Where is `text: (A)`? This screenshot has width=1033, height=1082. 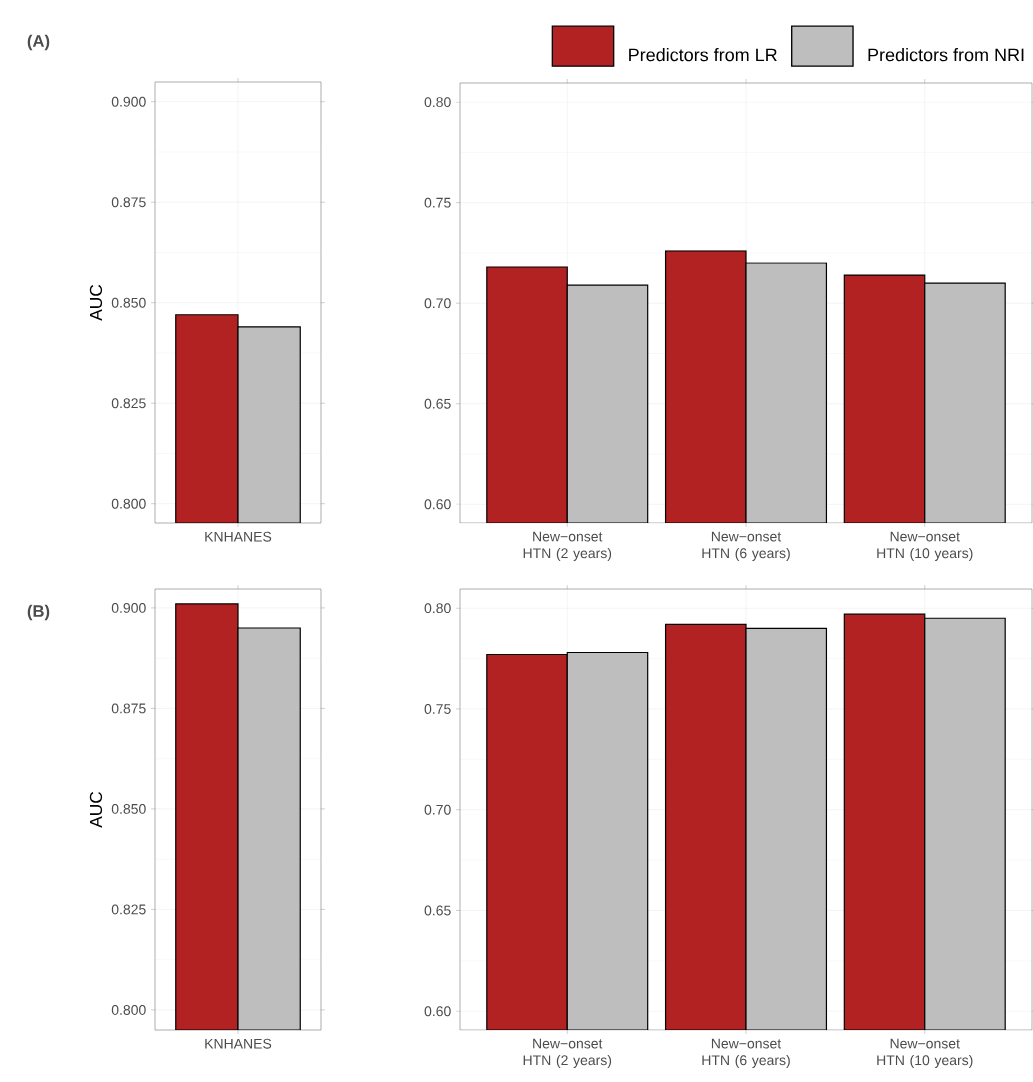 text: (A) is located at coordinates (38, 42).